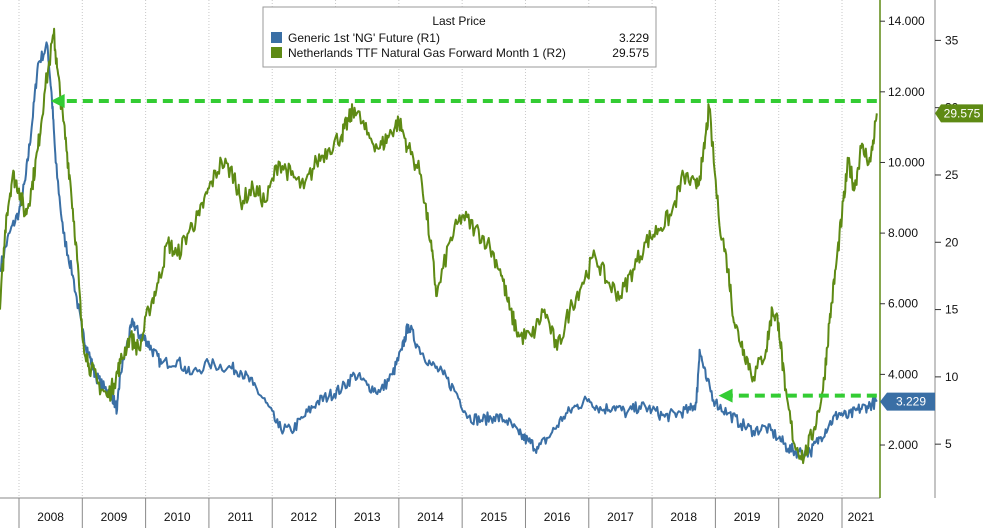 This screenshot has height=528, width=983. What do you see at coordinates (241, 517) in the screenshot?
I see `x-tick-label-2011: 2011` at bounding box center [241, 517].